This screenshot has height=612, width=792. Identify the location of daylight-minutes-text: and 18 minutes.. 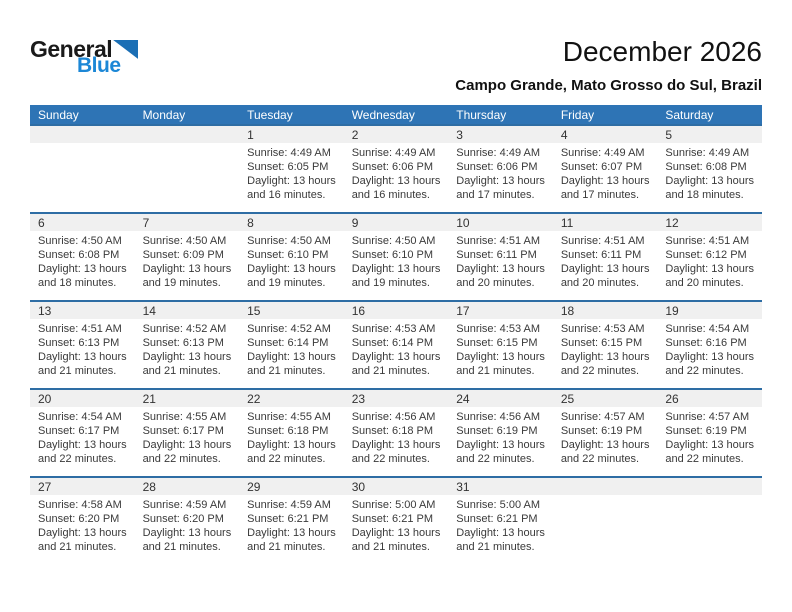
(77, 283).